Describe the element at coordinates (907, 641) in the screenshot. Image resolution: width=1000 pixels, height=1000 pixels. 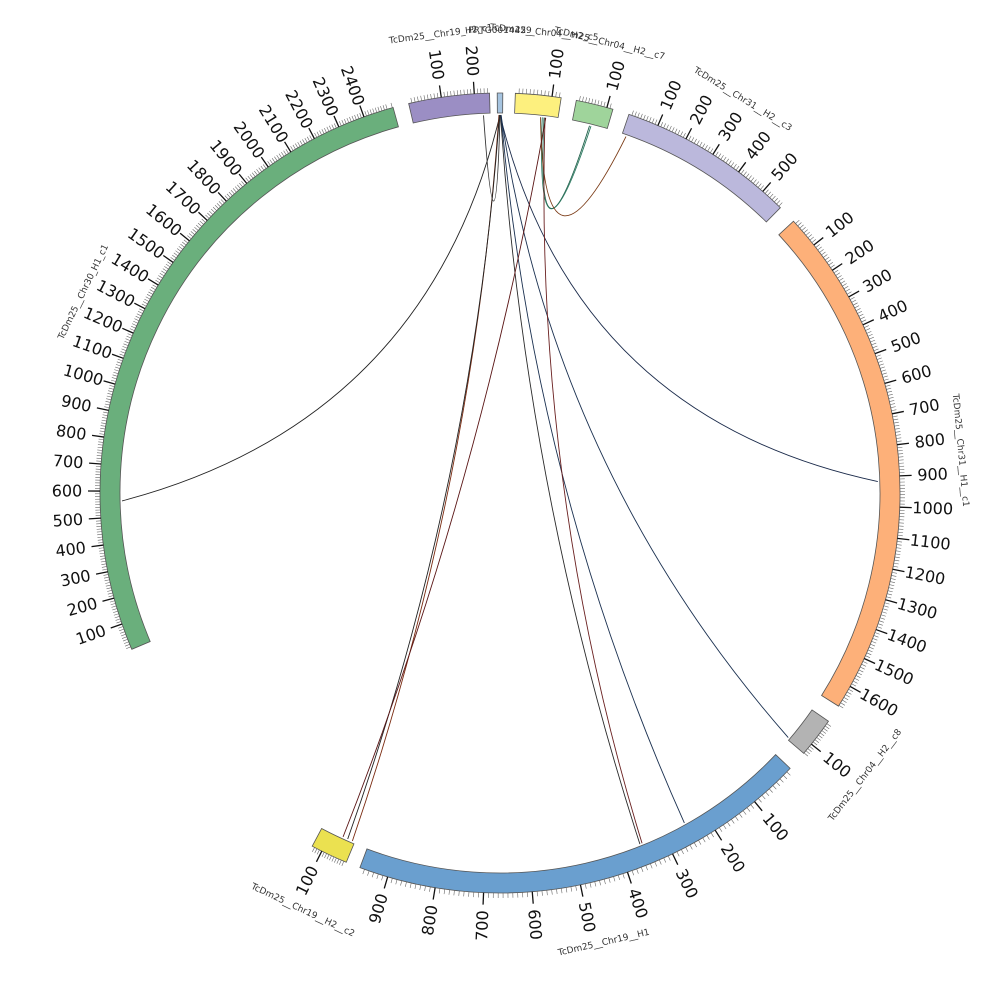
I see `tick-label: 1400` at that location.